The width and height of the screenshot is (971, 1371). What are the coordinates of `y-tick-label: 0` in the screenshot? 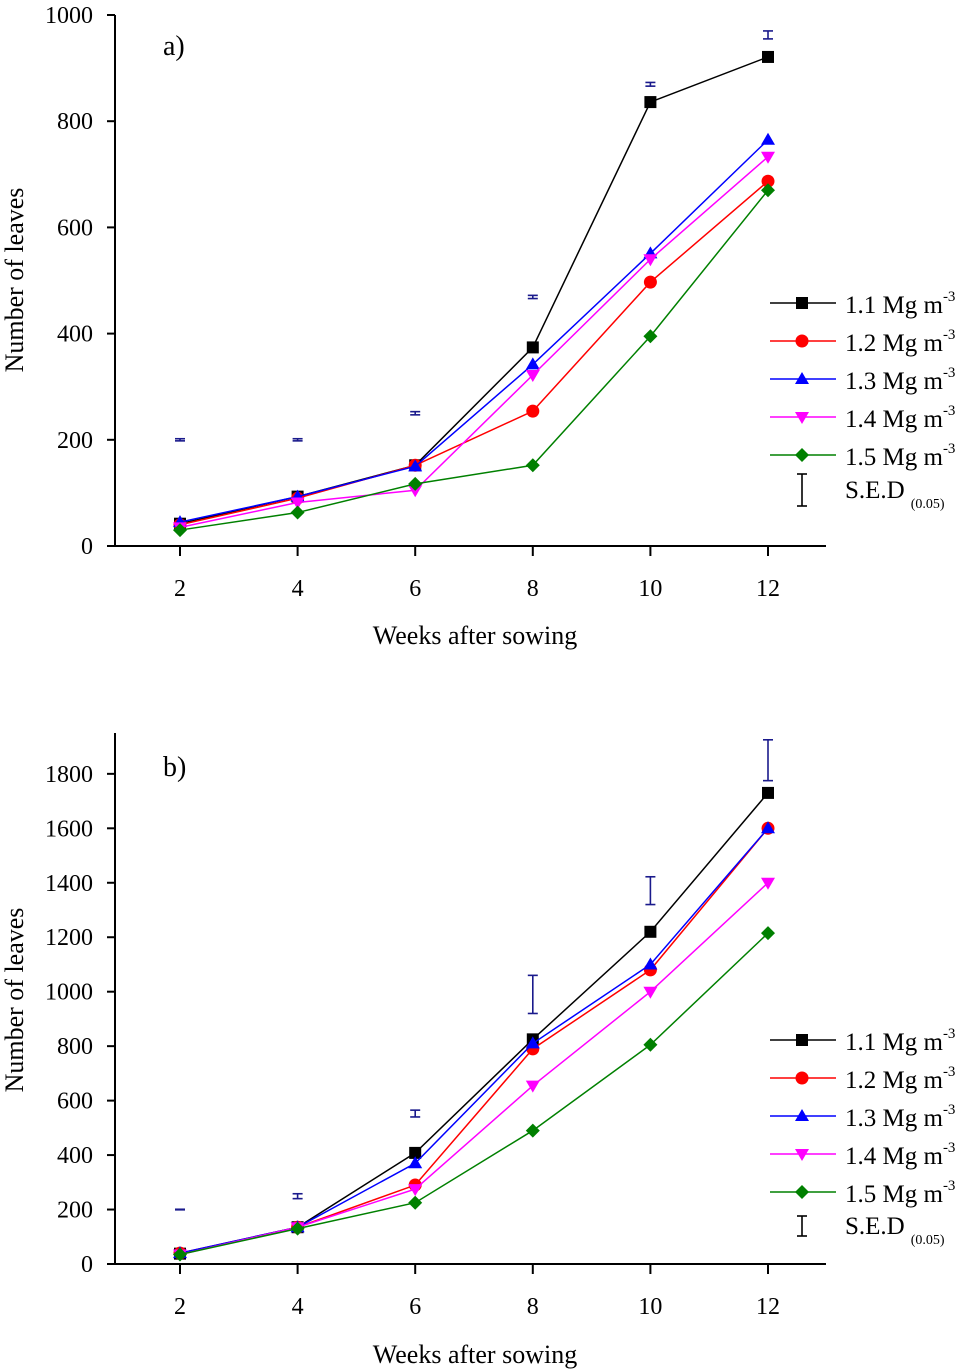 It's located at (87, 547).